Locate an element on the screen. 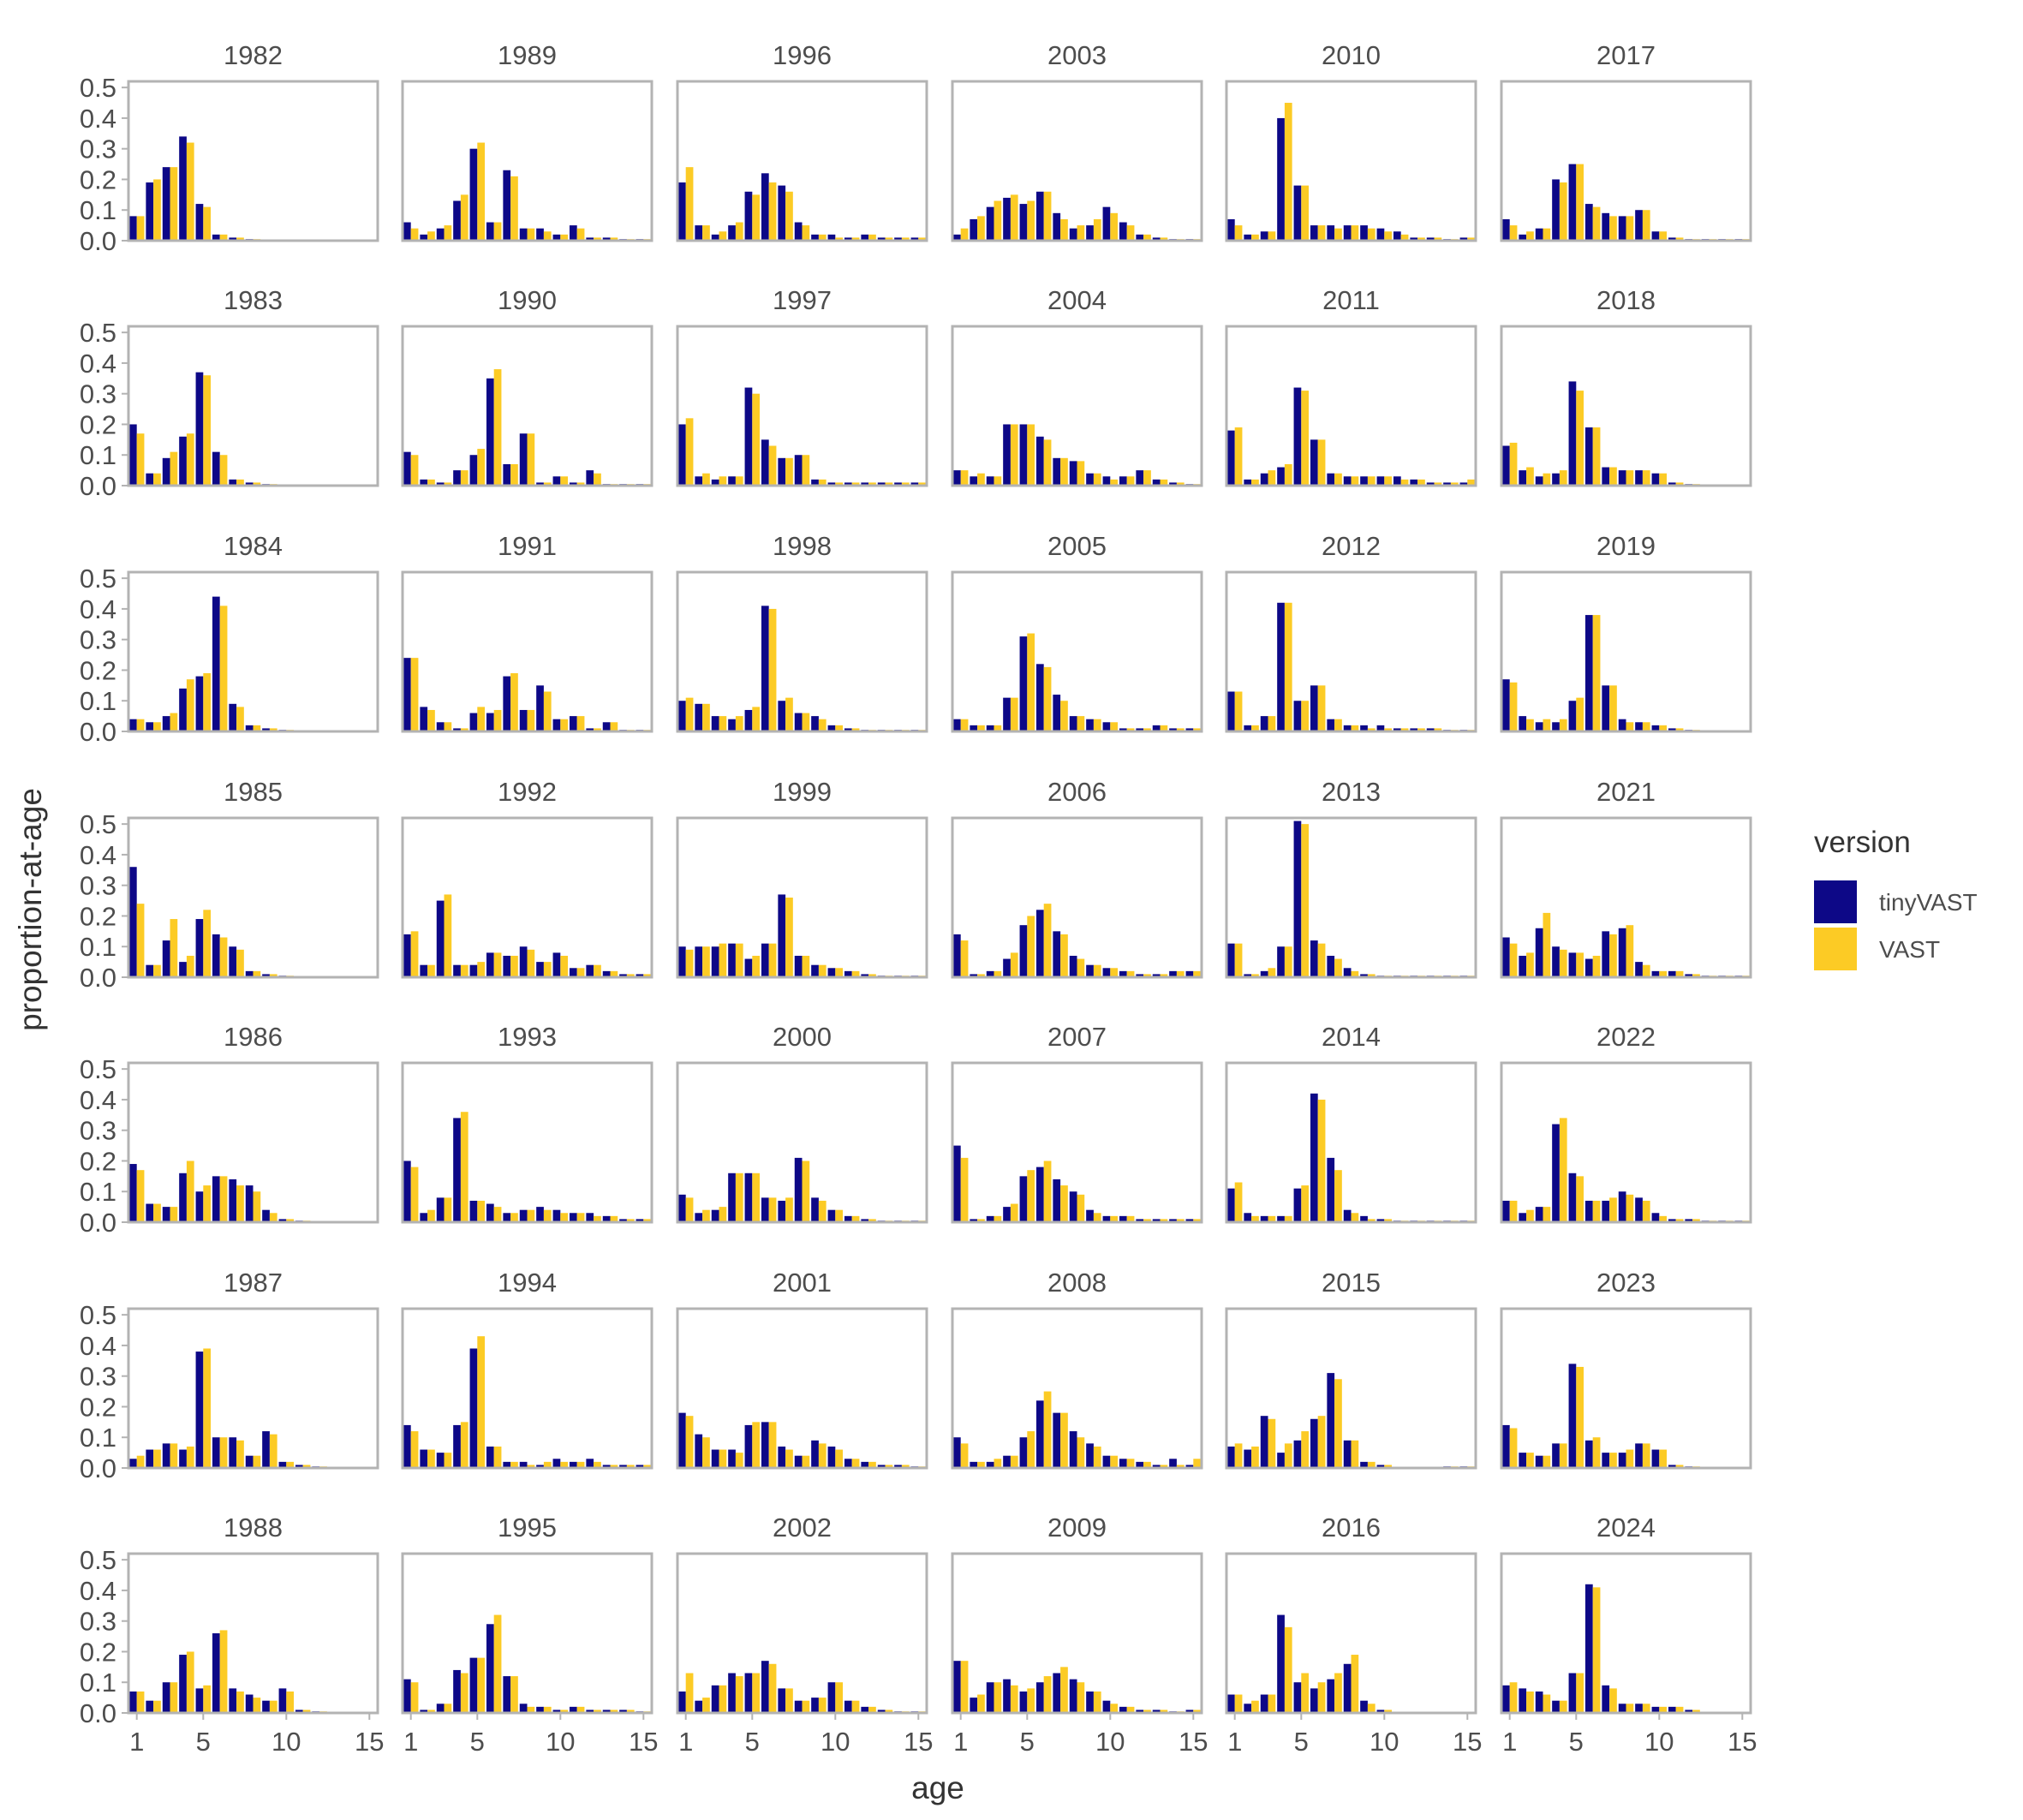  x-tick-label: 15 is located at coordinates (369, 1742).